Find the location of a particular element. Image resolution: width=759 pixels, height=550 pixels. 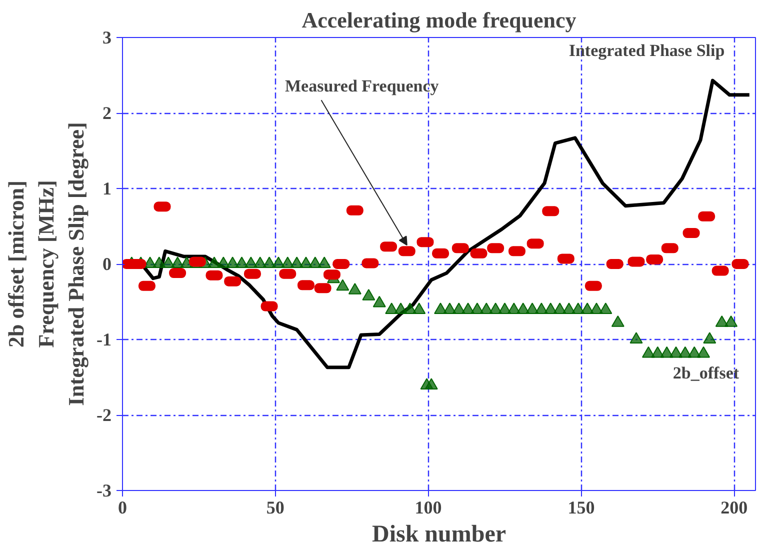

y-axis-title: 2b offset [micron] Frequency [MHz] Integrated Phase Slip [degree] is located at coordinates (46, 264).